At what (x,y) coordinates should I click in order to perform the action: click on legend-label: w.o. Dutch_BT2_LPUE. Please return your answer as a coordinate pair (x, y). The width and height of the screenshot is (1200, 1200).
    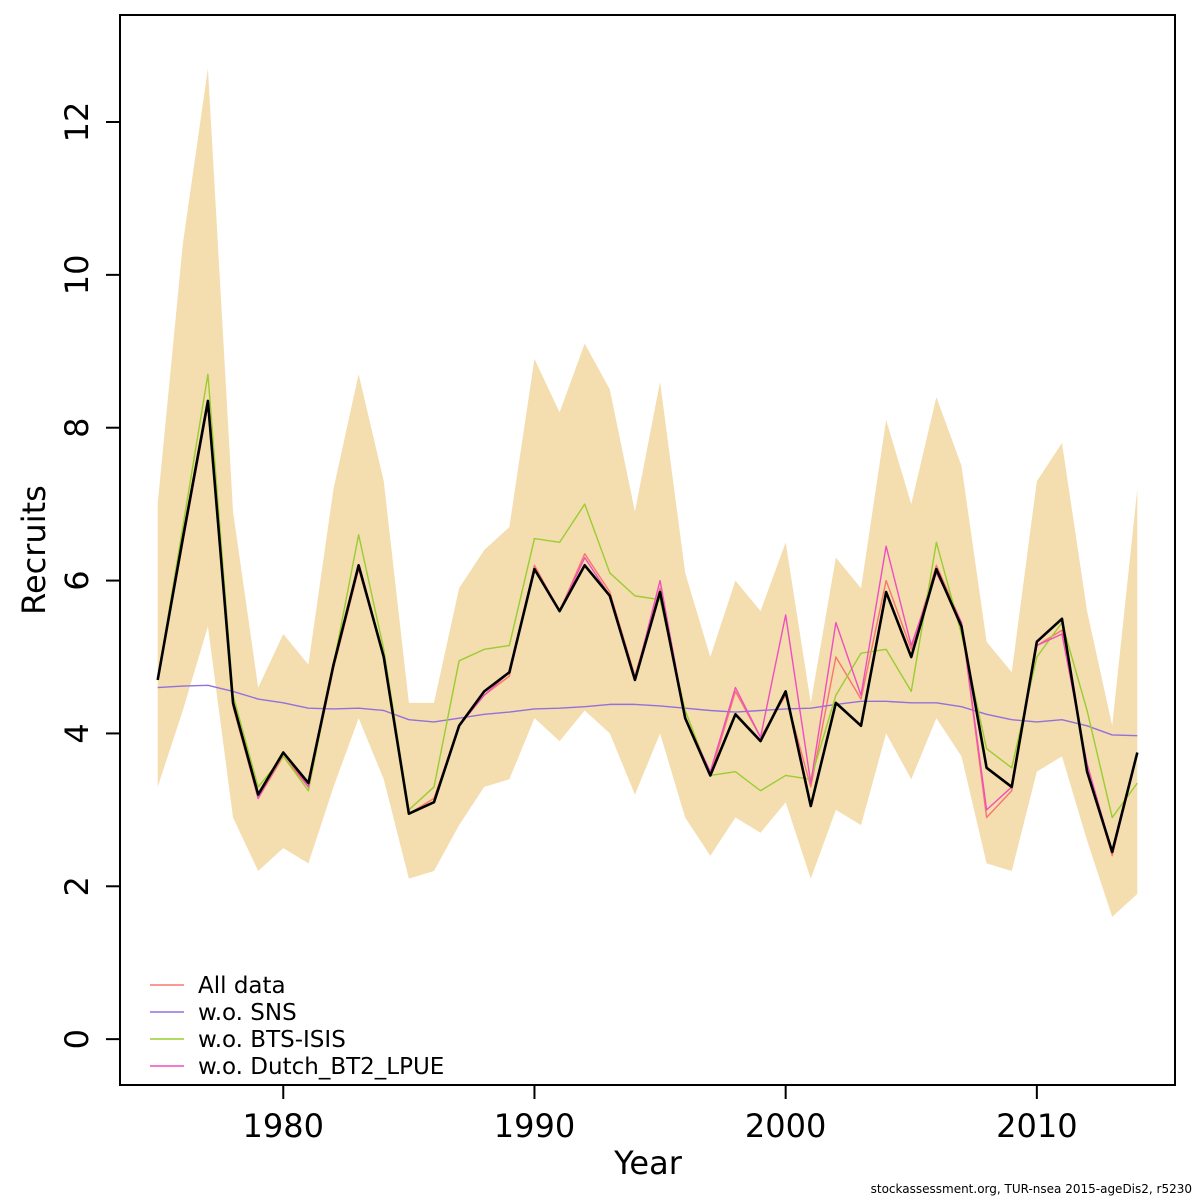
    Looking at the image, I should click on (321, 1067).